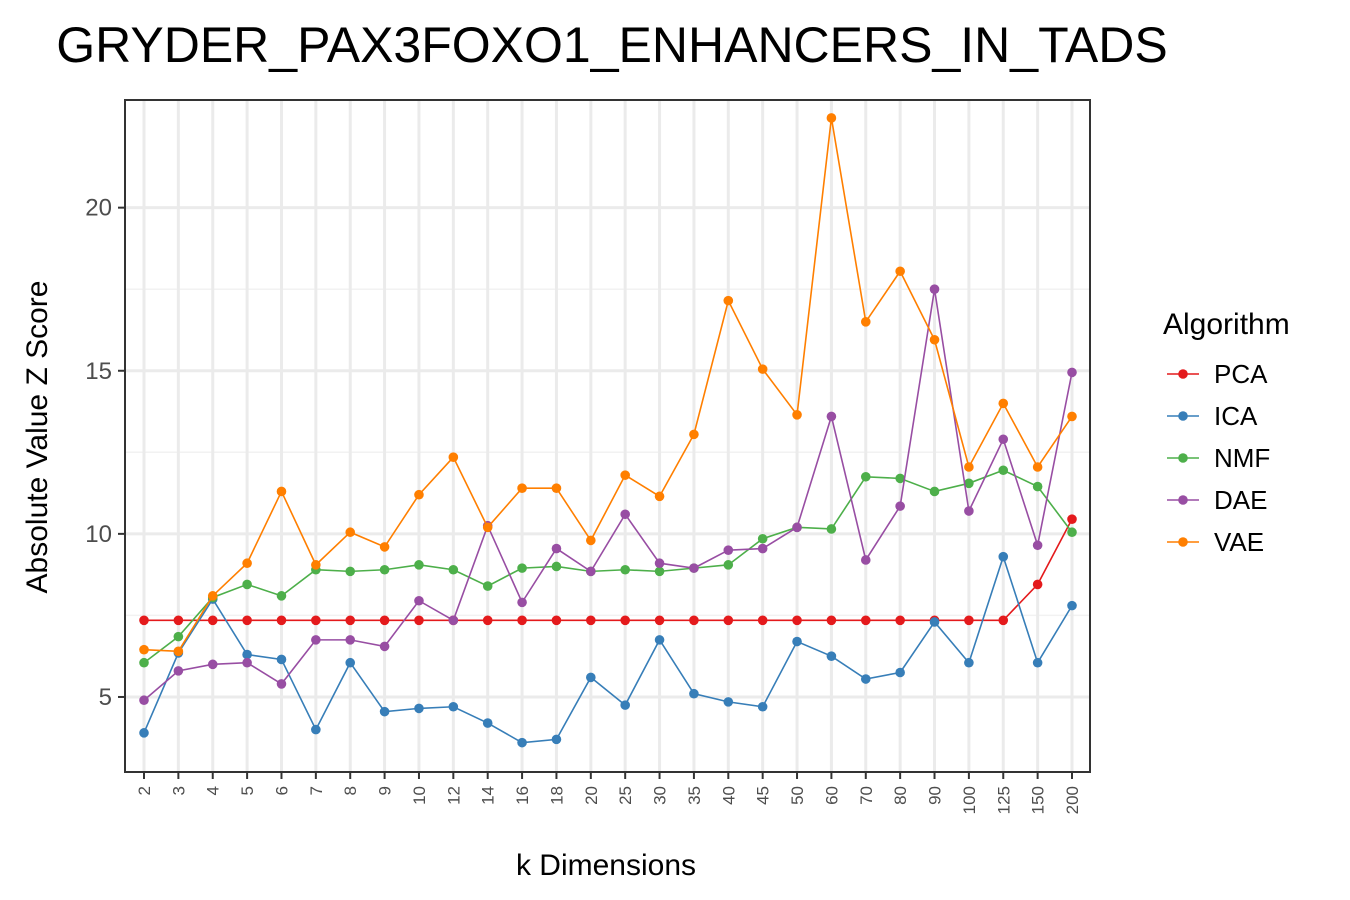  Describe the element at coordinates (1240, 500) in the screenshot. I see `legend-label: DAE` at that location.